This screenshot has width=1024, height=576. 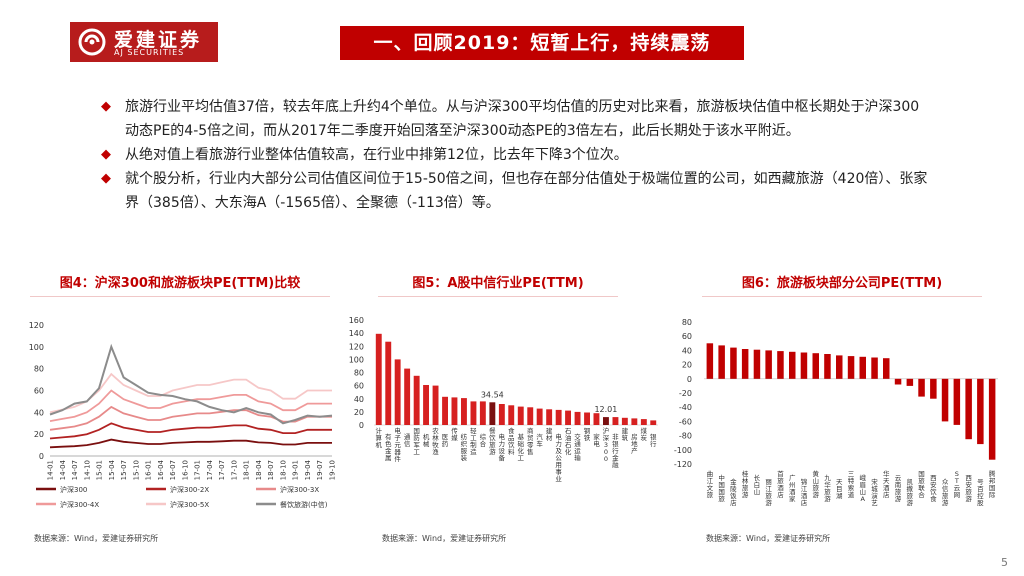 I want to click on x-tick-label: 机械, so click(x=426, y=440).